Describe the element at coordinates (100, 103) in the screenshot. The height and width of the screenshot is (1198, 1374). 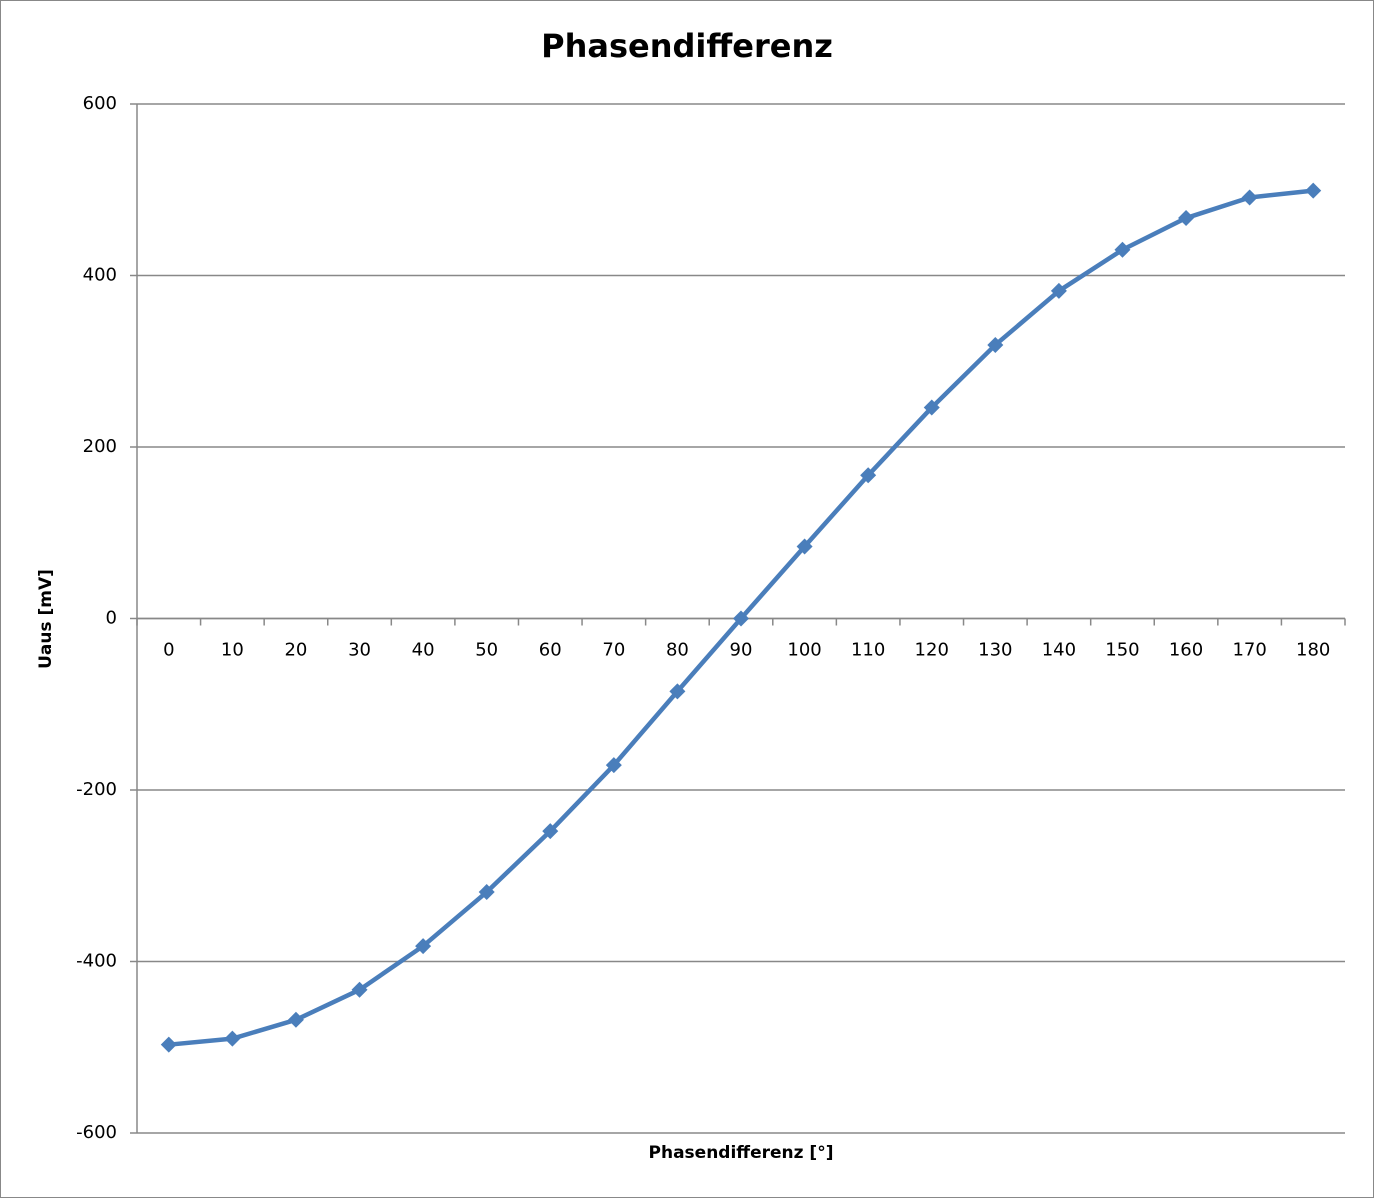
I see `y-tick-label: 600` at that location.